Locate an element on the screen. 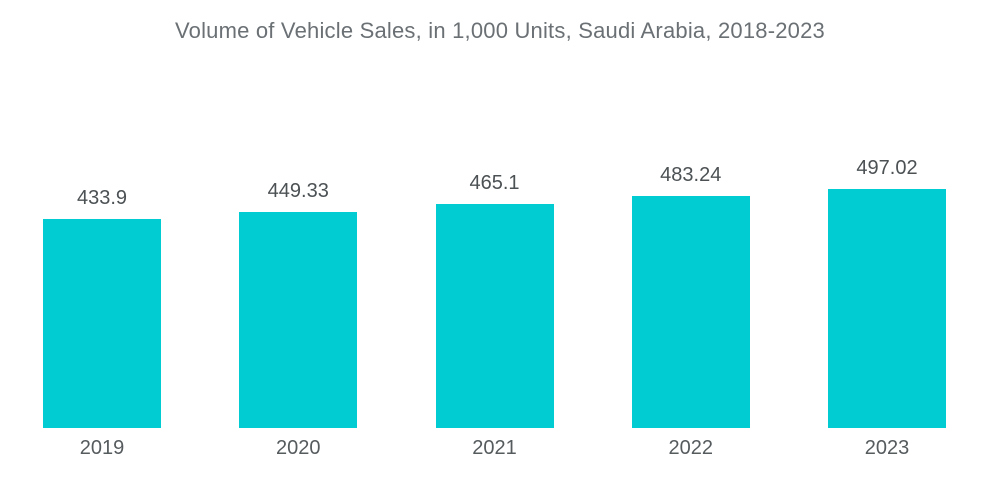  bar-column: 483.24 2022 is located at coordinates (690, 311).